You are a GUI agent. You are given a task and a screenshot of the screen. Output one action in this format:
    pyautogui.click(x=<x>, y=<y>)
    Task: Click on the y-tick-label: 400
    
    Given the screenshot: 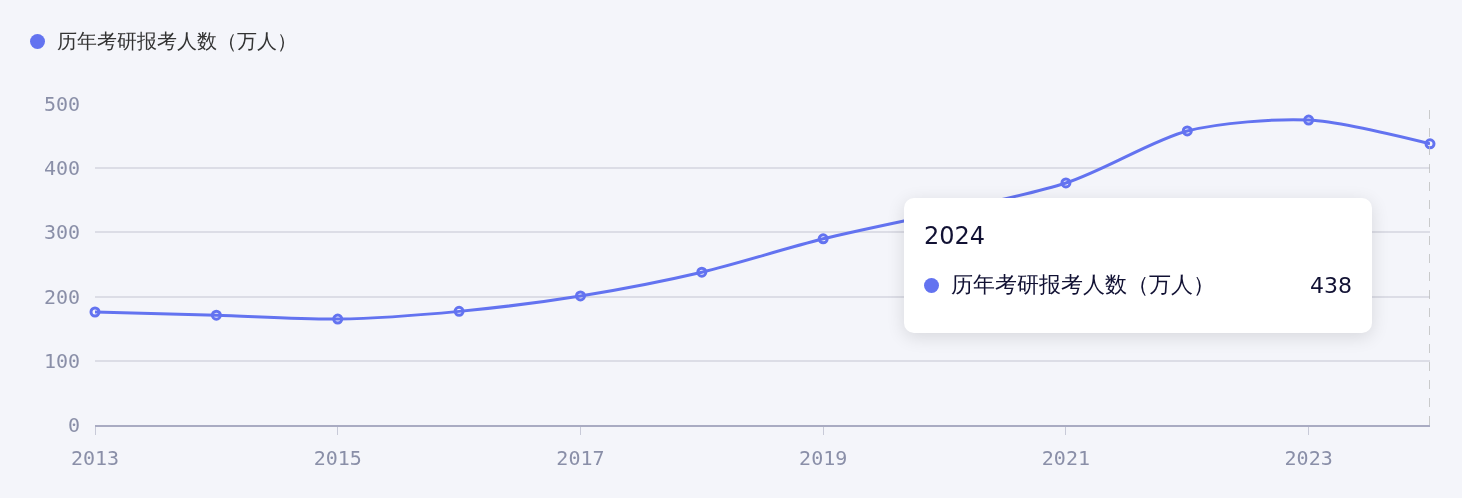 What is the action you would take?
    pyautogui.click(x=61, y=168)
    